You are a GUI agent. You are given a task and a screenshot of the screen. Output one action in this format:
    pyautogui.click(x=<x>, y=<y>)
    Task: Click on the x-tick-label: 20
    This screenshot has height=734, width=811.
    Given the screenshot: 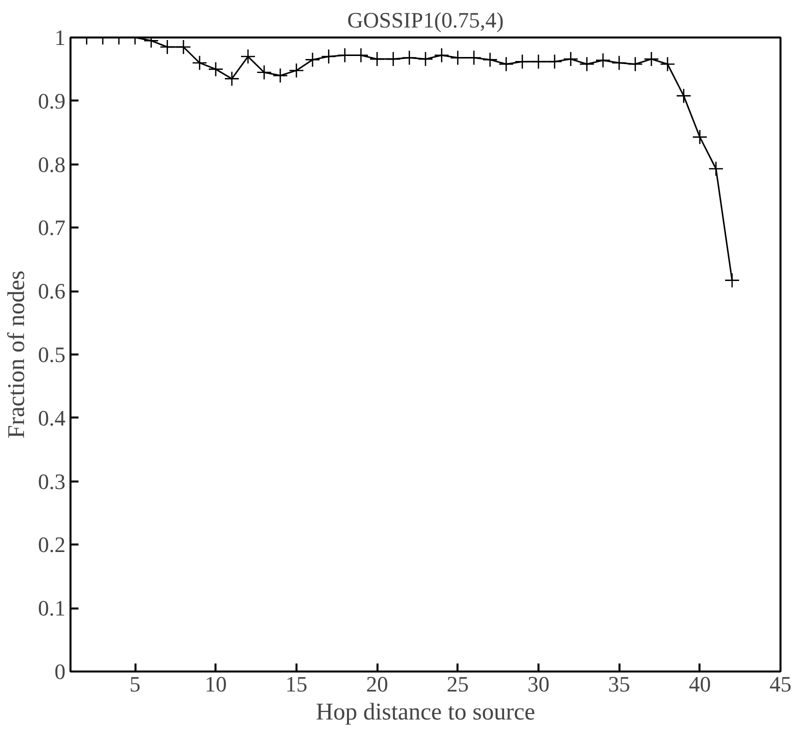 What is the action you would take?
    pyautogui.click(x=377, y=684)
    